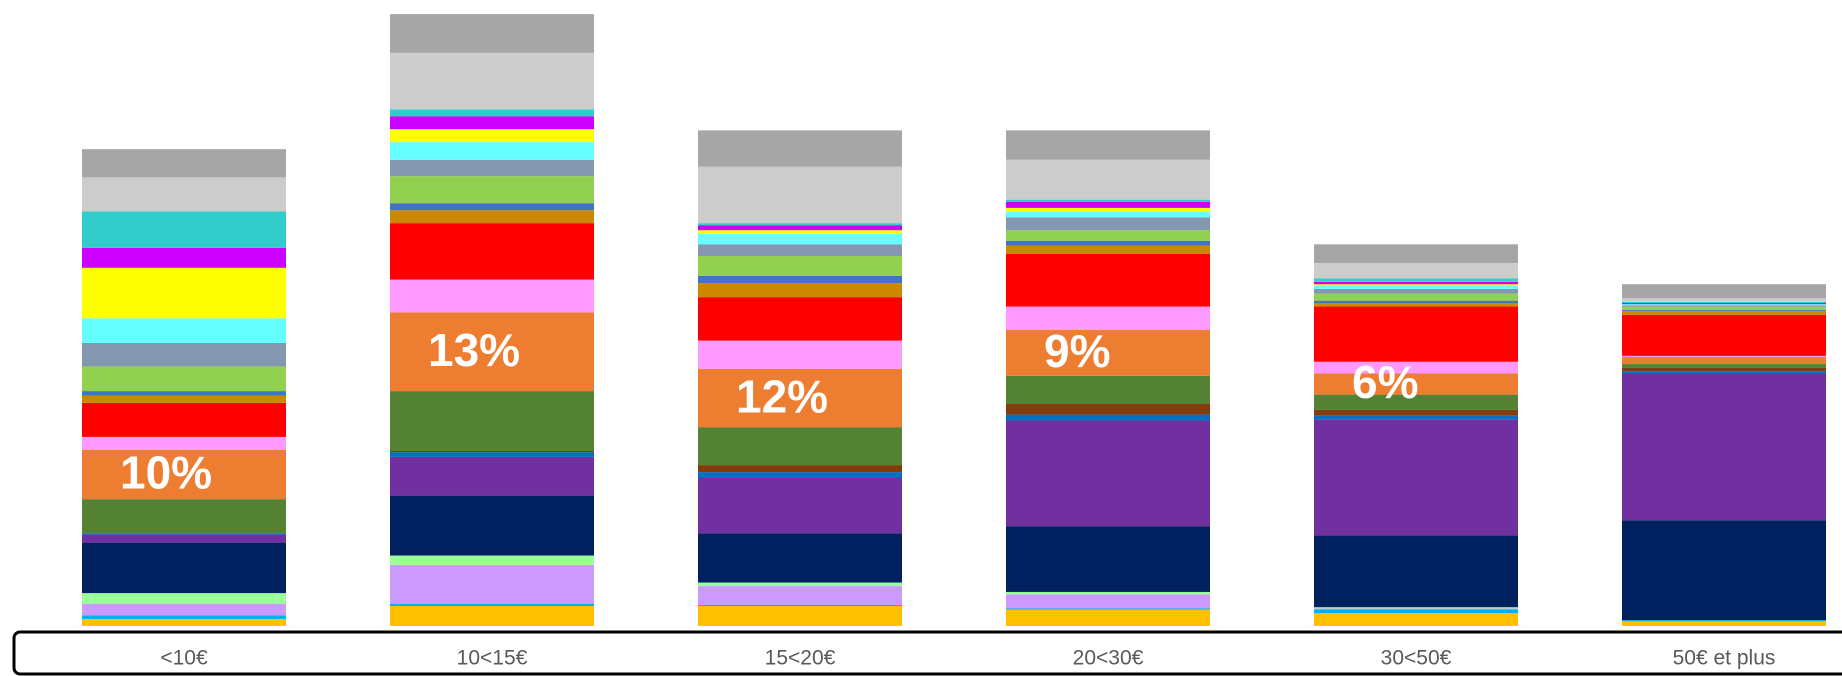 The width and height of the screenshot is (1842, 676). Describe the element at coordinates (800, 658) in the screenshot. I see `x-tick-label: 15<20€` at that location.